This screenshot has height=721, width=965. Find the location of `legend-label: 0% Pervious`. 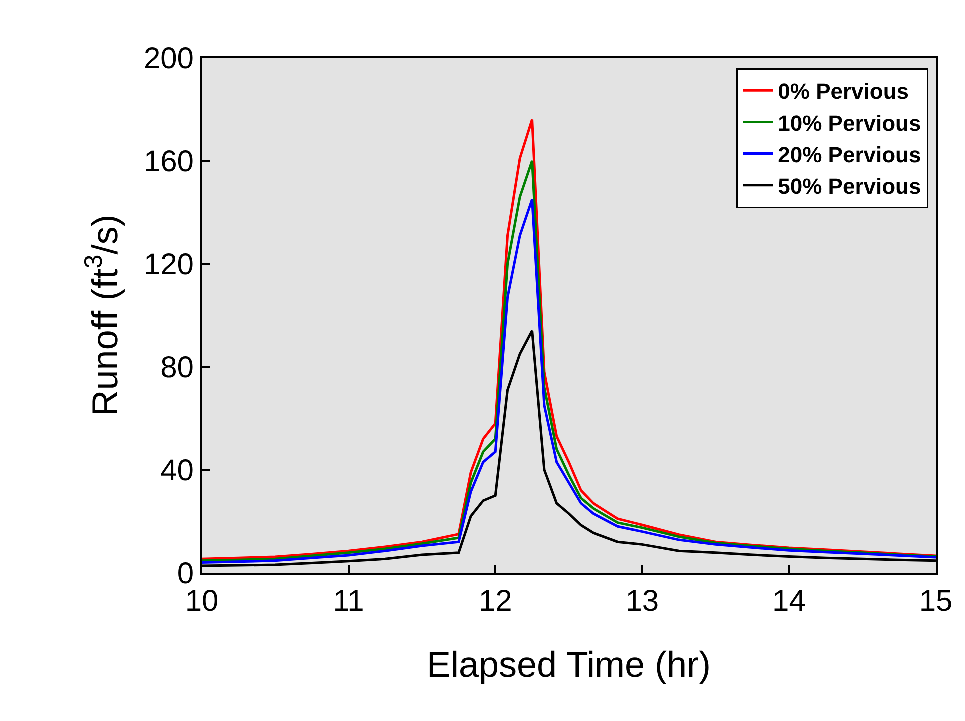

legend-label: 0% Pervious is located at coordinates (844, 91).